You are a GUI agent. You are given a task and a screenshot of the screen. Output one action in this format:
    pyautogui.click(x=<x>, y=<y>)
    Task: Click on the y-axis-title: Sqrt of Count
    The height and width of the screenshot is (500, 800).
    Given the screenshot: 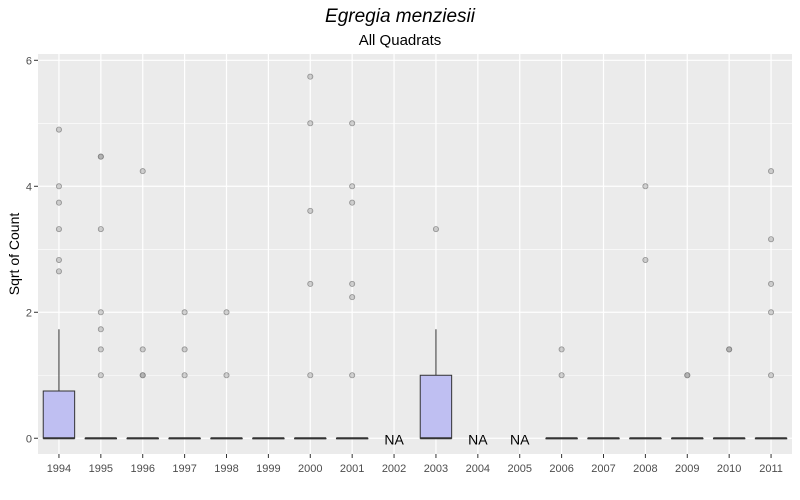 What is the action you would take?
    pyautogui.click(x=14, y=254)
    